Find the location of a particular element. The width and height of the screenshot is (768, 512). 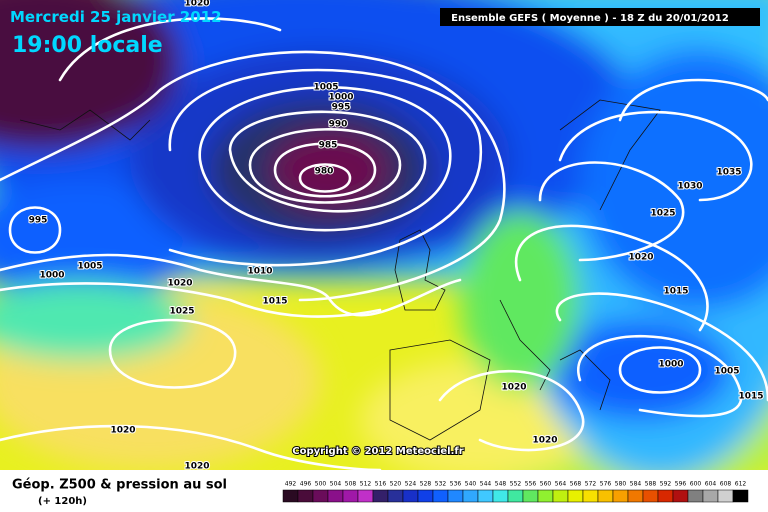

legend-value: 516 is located at coordinates (381, 484).